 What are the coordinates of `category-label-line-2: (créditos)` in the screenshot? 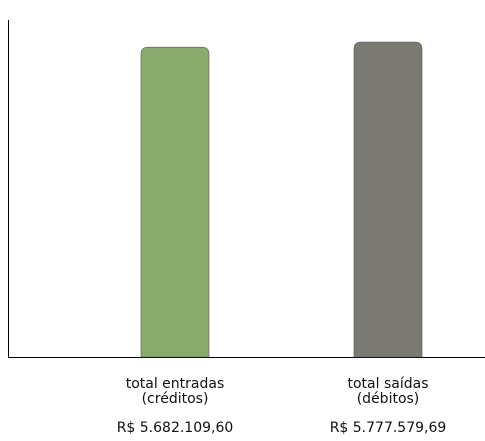 It's located at (175, 399).